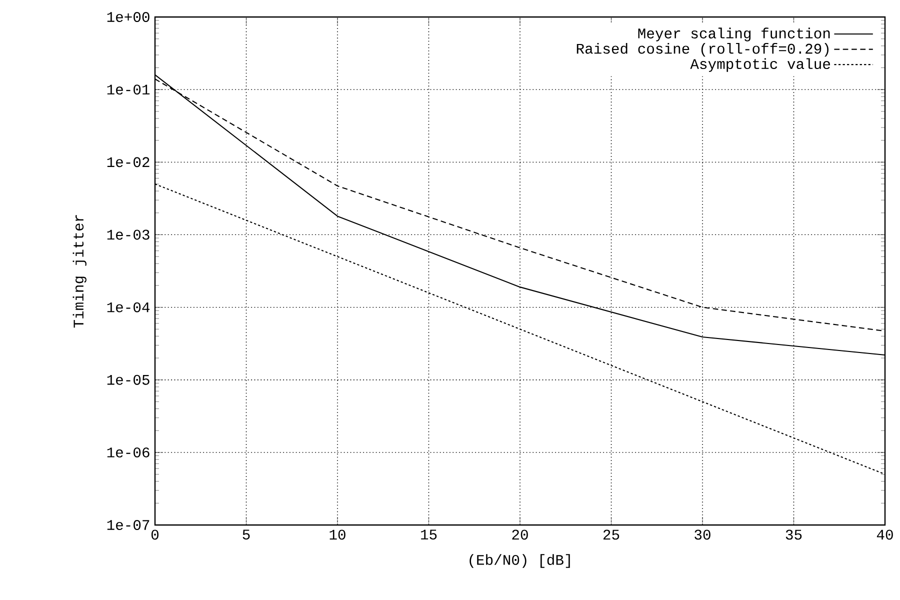 The height and width of the screenshot is (600, 900). I want to click on x-tick-label: 5, so click(246, 535).